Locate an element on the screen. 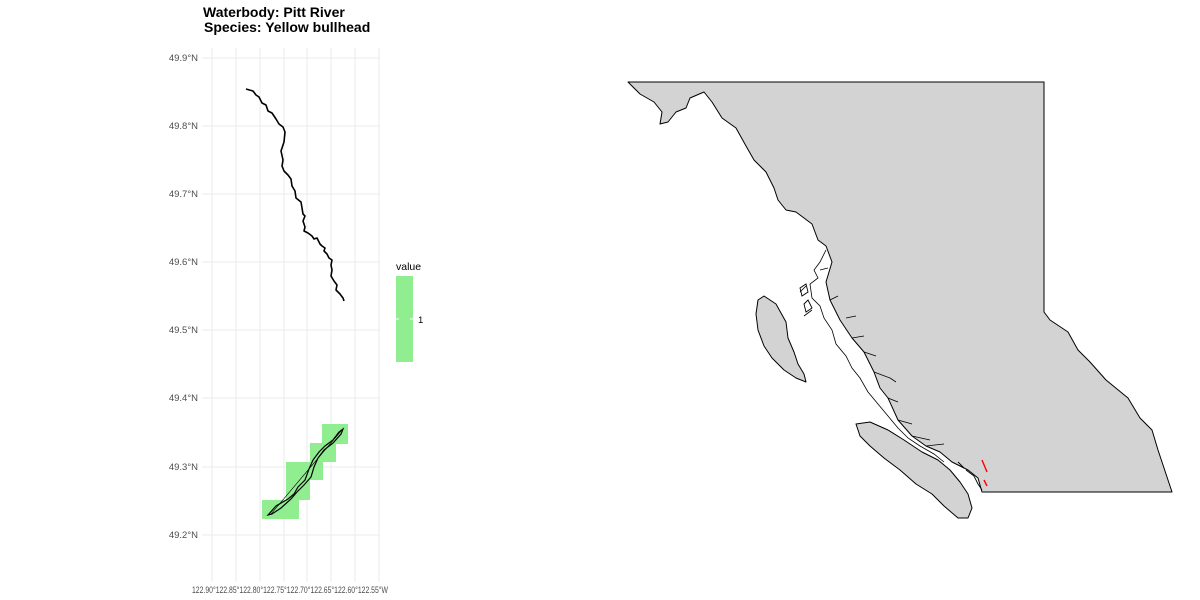 The image size is (1200, 600). vancouver-island is located at coordinates (781, 339).